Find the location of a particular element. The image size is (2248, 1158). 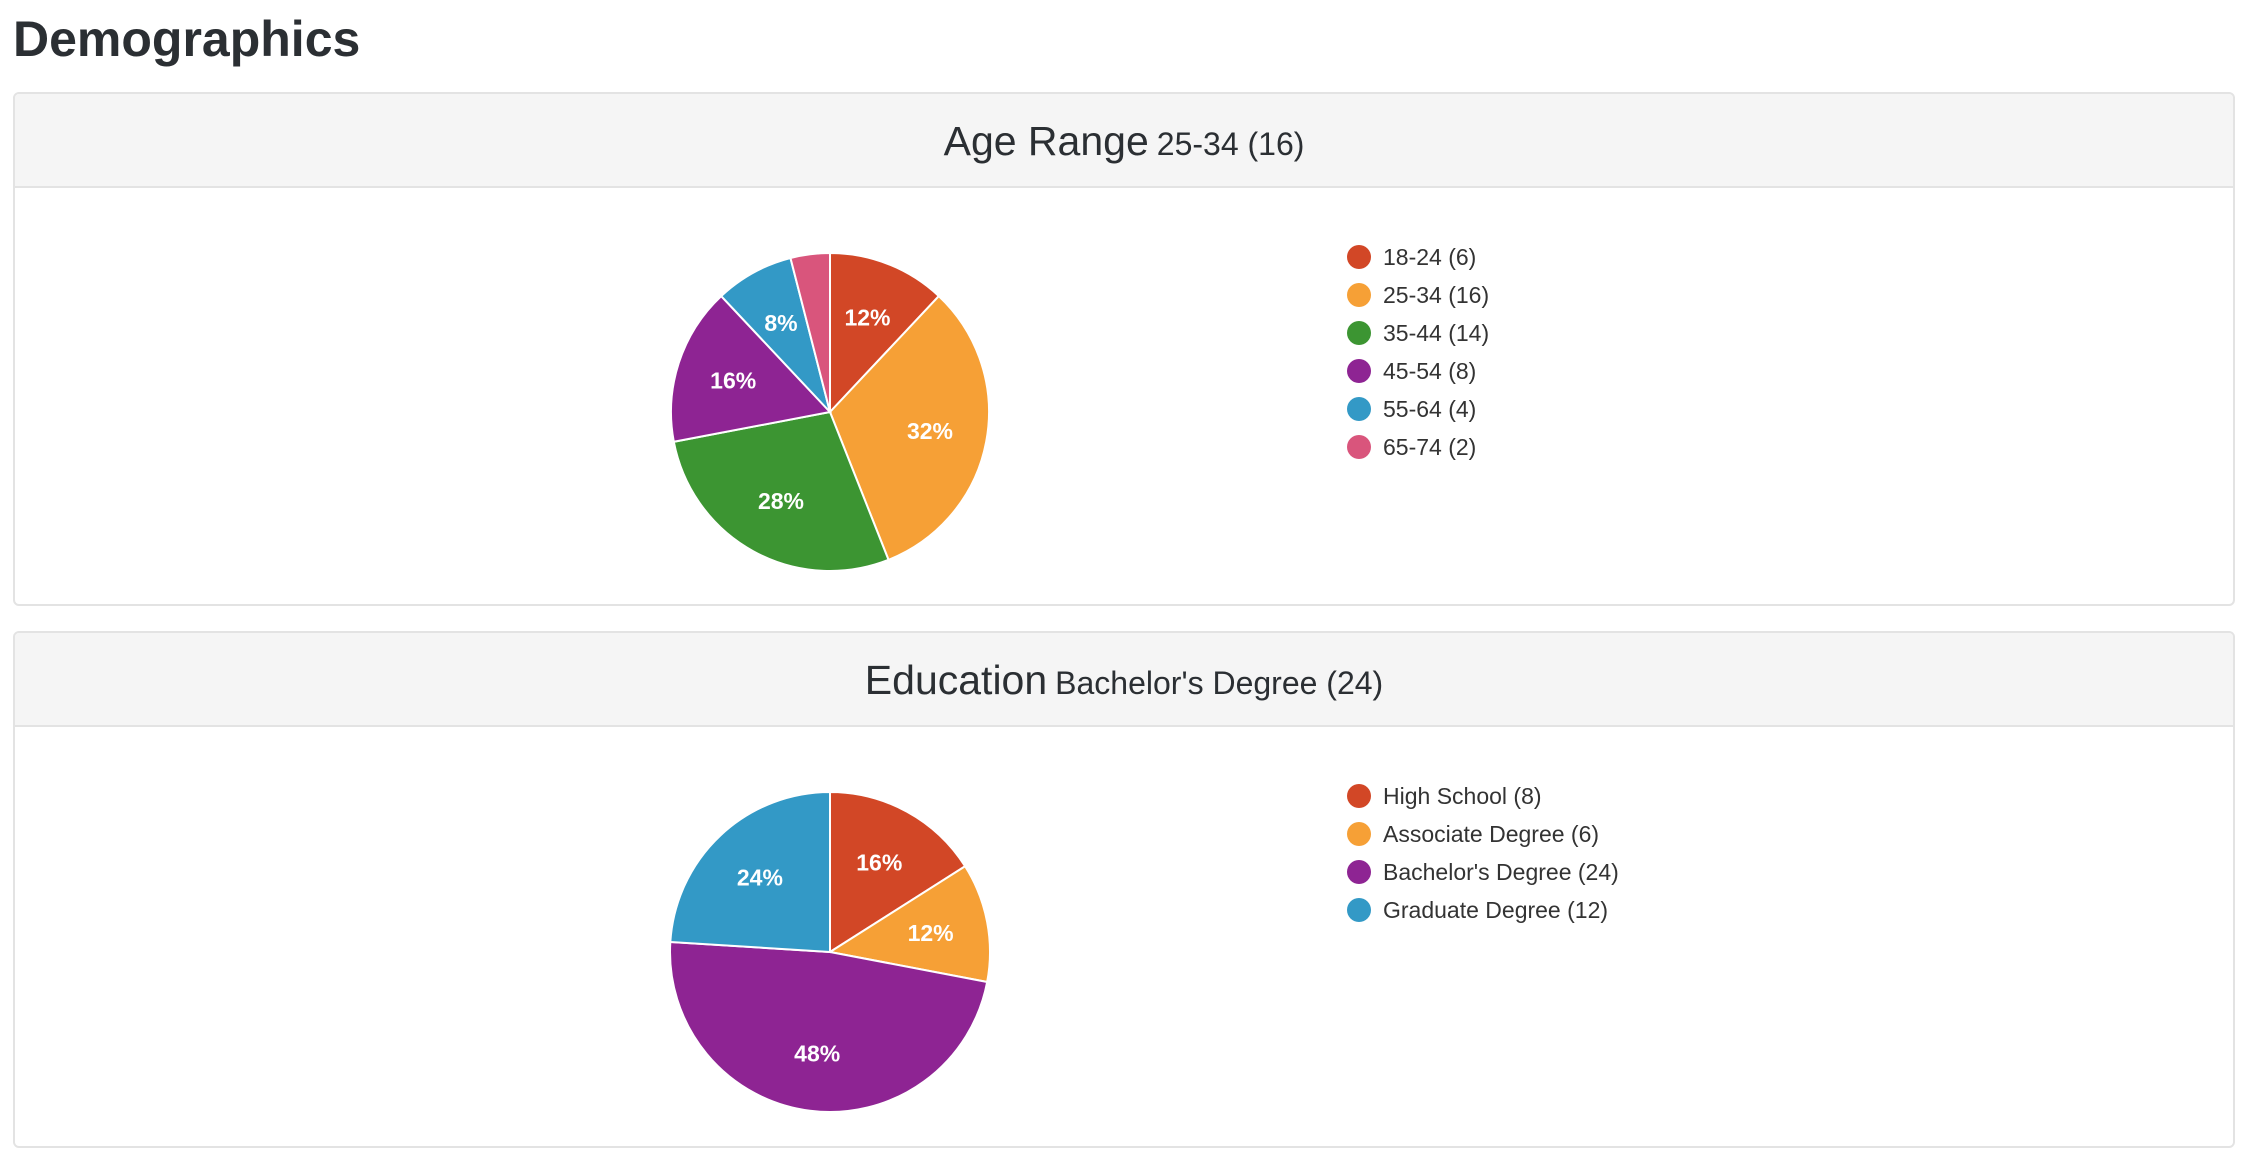

age-range-top-value: 25-34 (16) is located at coordinates (1230, 144).